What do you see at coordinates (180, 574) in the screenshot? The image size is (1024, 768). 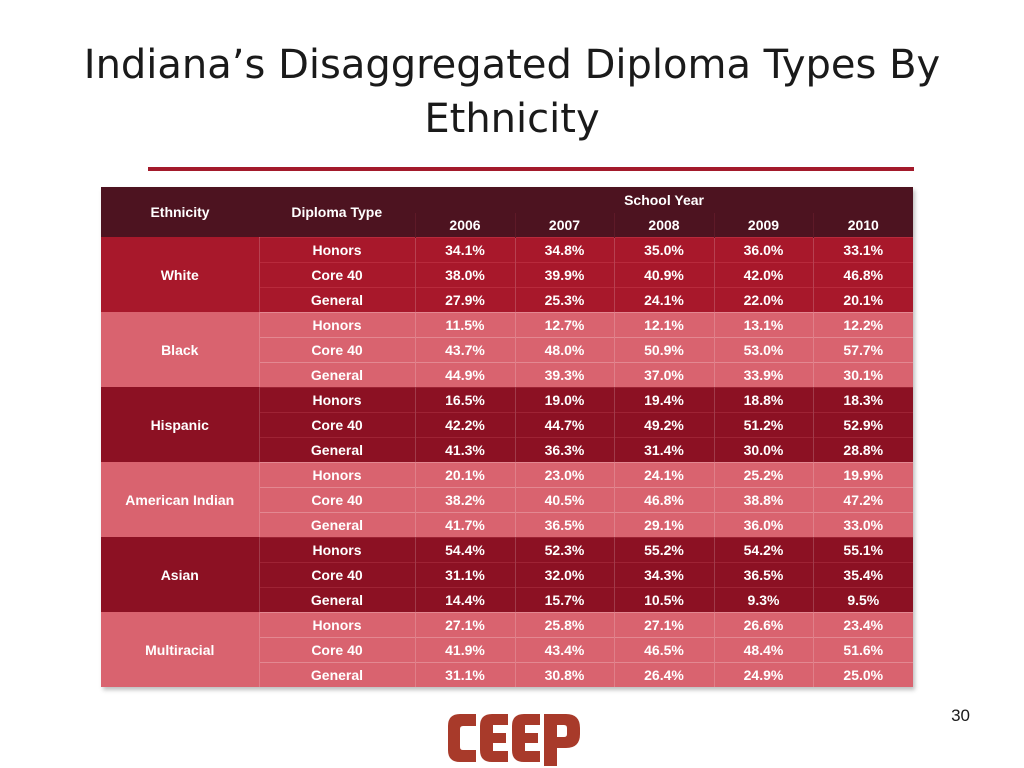 I see `ethnicity-cell: Asian` at bounding box center [180, 574].